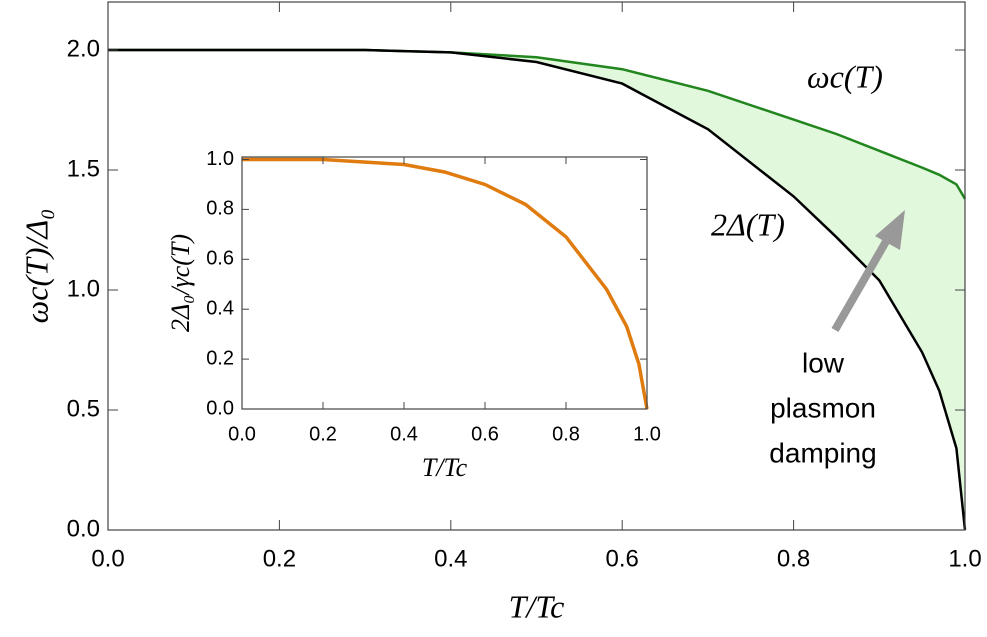 The image size is (987, 637). What do you see at coordinates (220, 308) in the screenshot?
I see `y-tick-label: 0.4` at bounding box center [220, 308].